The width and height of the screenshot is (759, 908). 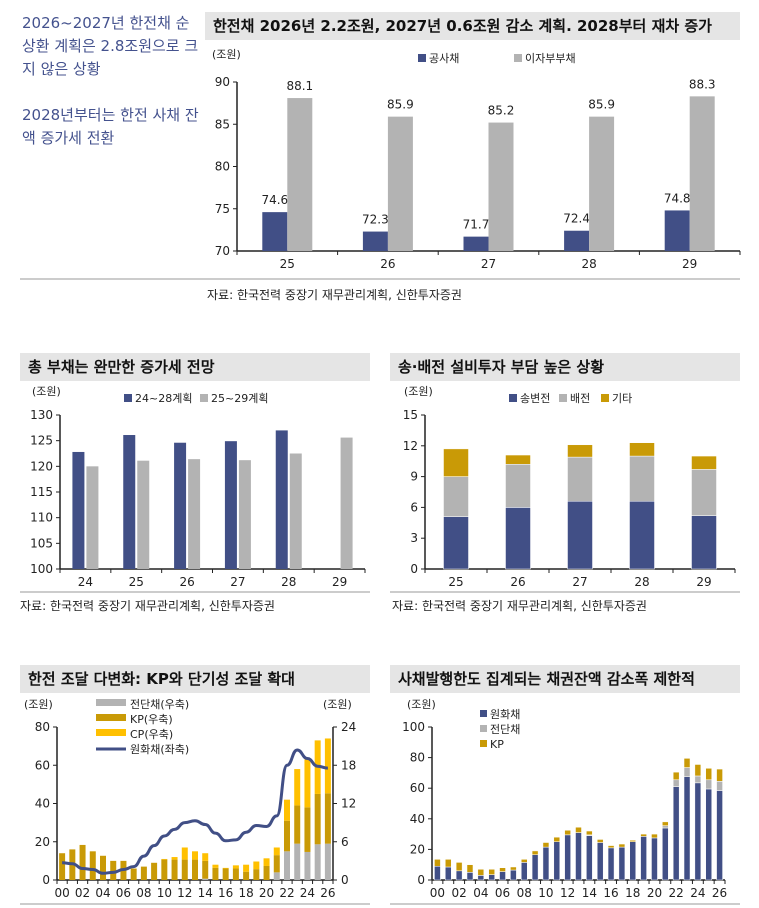 I want to click on chart3-source: 자료: 한국전력 중장기 재무관리계획, 신한투자증권, so click(x=519, y=606).